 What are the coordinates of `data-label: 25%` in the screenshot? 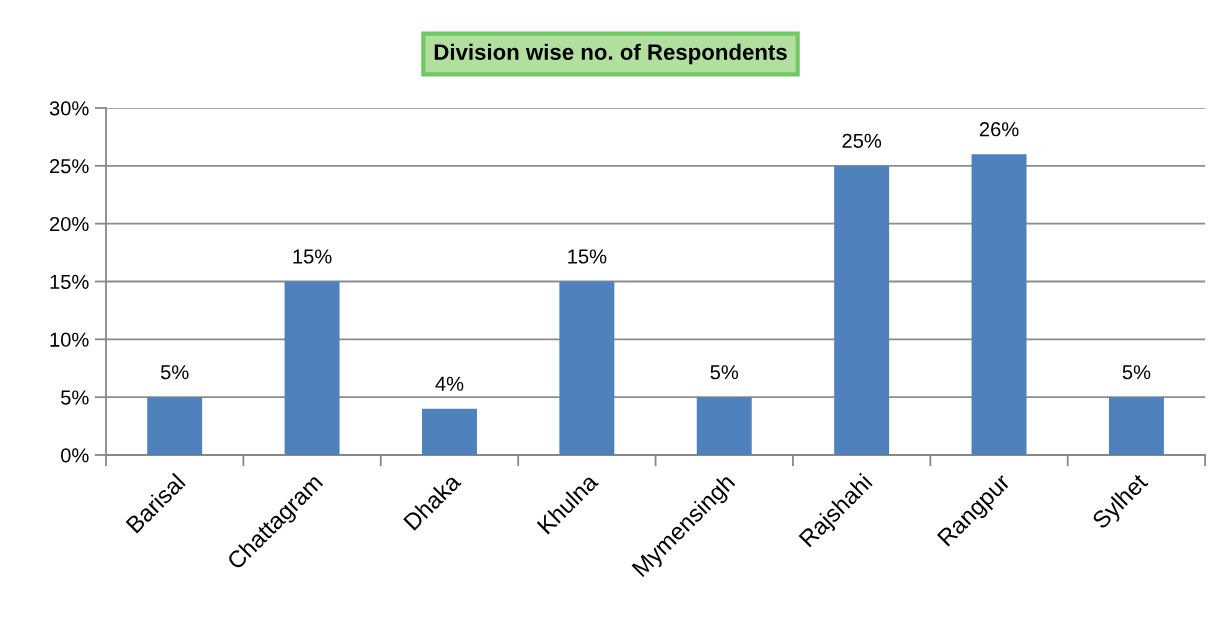 It's located at (862, 140).